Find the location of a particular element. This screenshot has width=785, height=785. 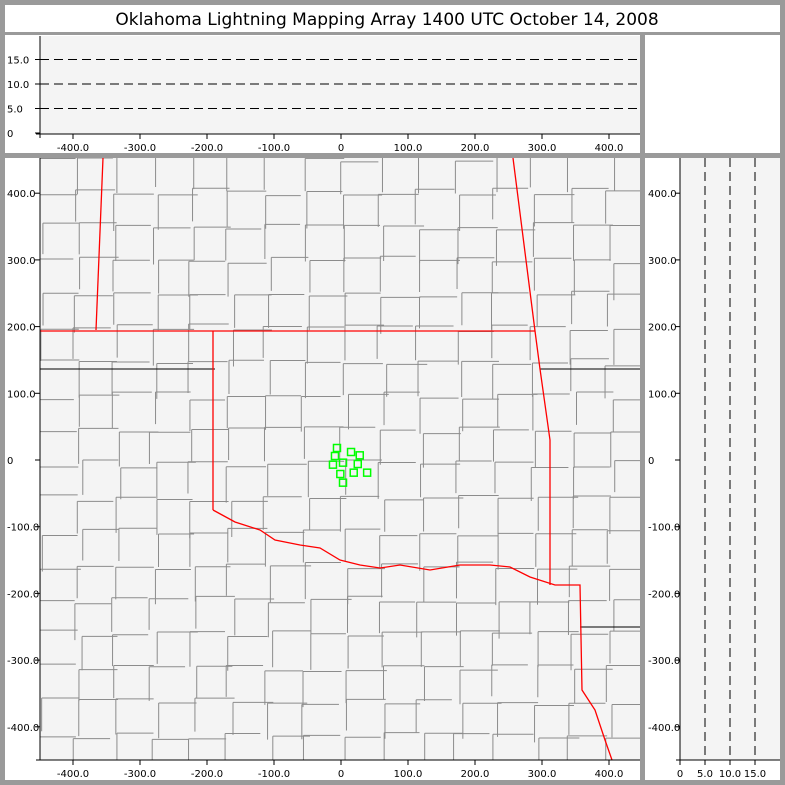

alty-y-tick-label: -100.0 is located at coordinates (664, 528).